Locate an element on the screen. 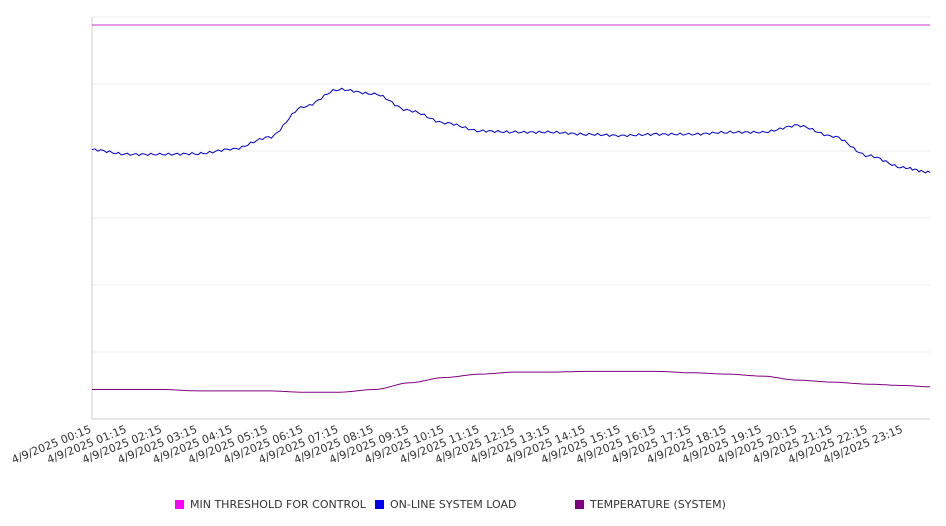 This screenshot has width=946, height=526. legend-swatch-temperature-system is located at coordinates (579, 504).